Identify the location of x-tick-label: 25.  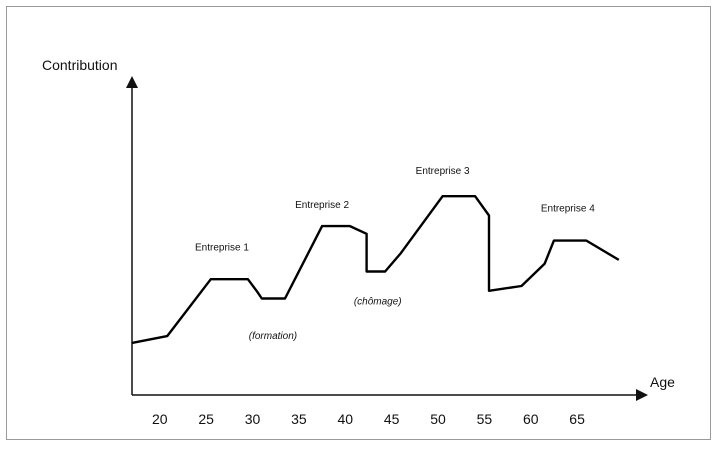
(206, 419).